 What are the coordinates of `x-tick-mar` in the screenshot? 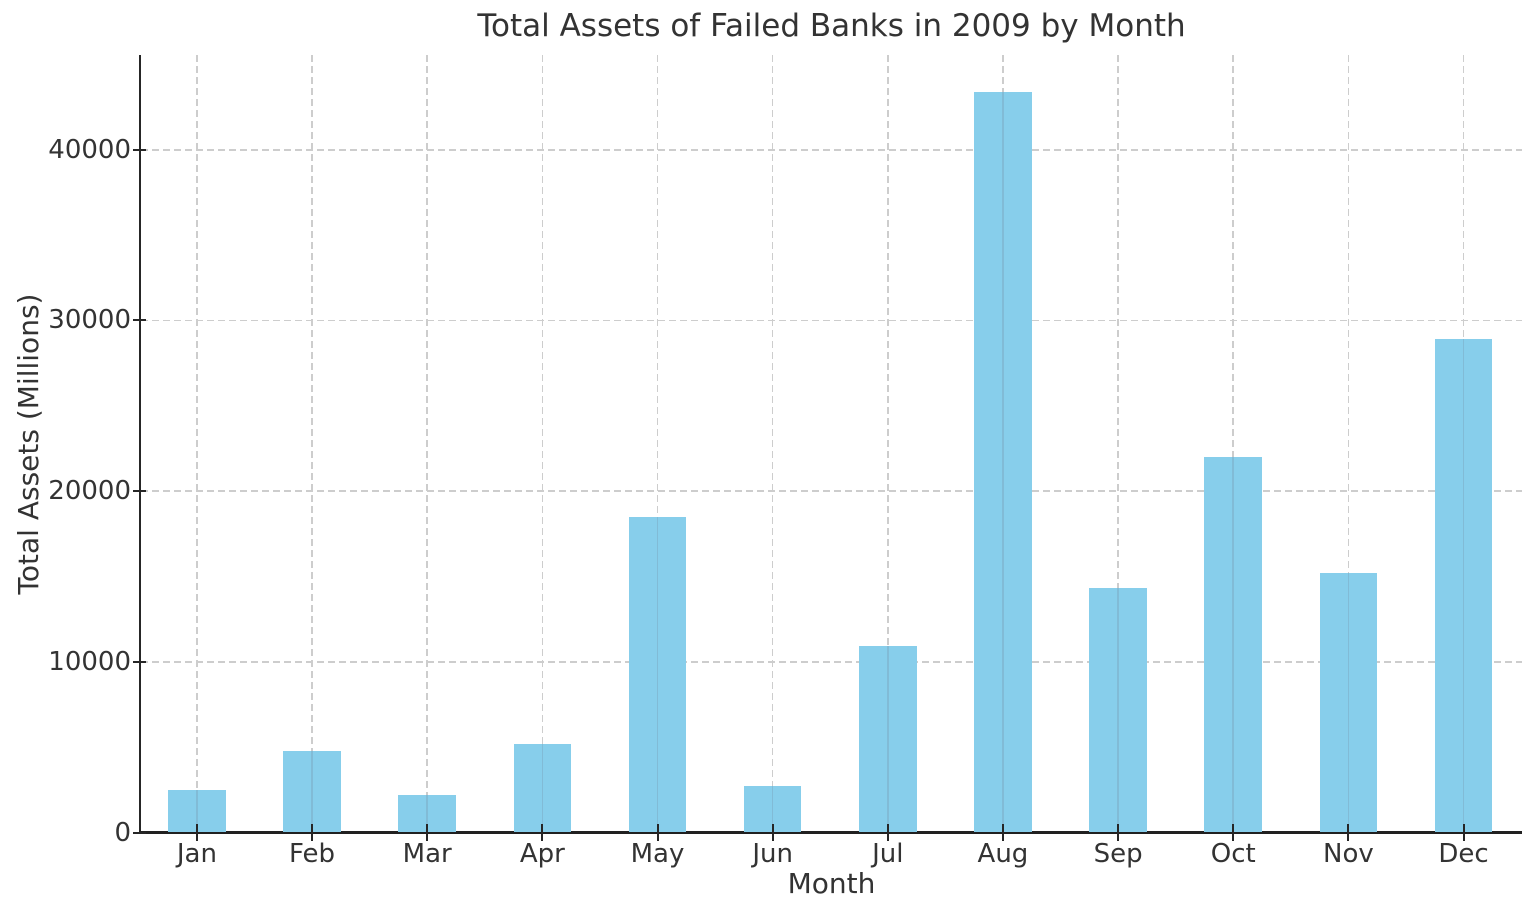 It's located at (427, 832).